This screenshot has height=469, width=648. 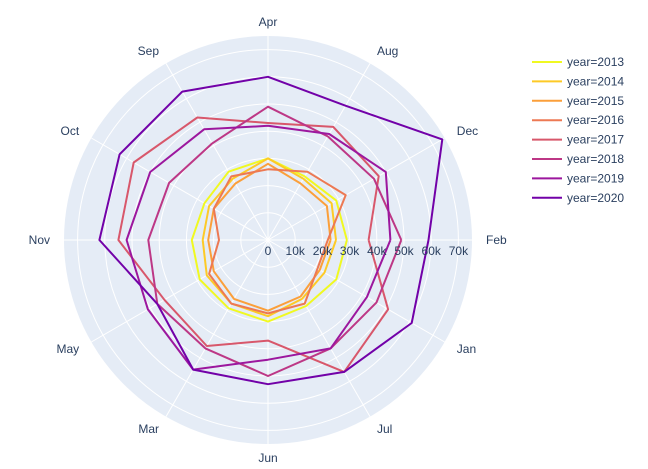 What do you see at coordinates (323, 251) in the screenshot?
I see `radial-tick-label: 20k` at bounding box center [323, 251].